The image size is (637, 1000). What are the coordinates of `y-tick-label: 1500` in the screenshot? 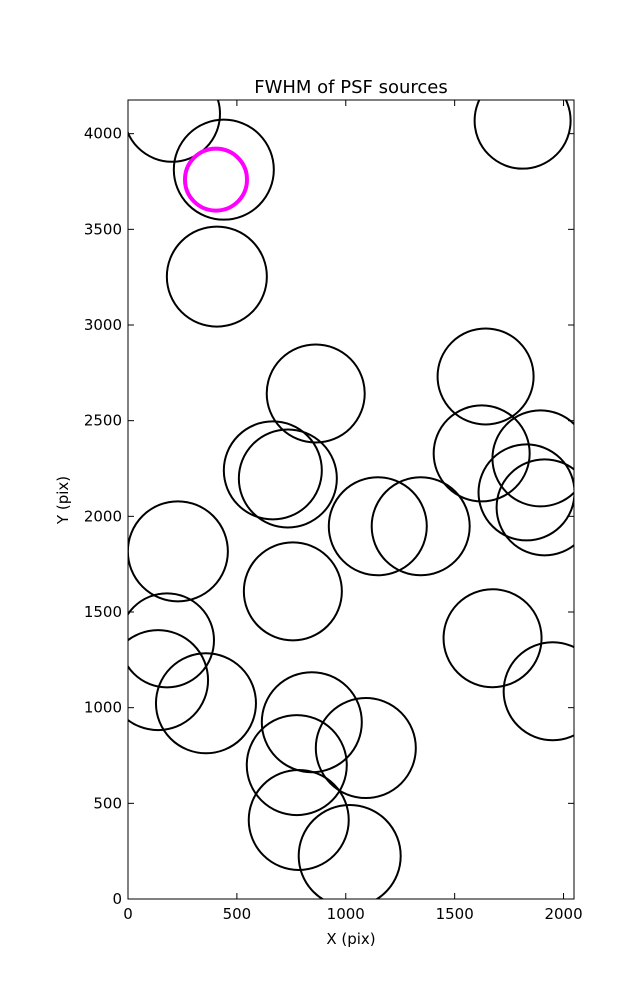 It's located at (103, 612).